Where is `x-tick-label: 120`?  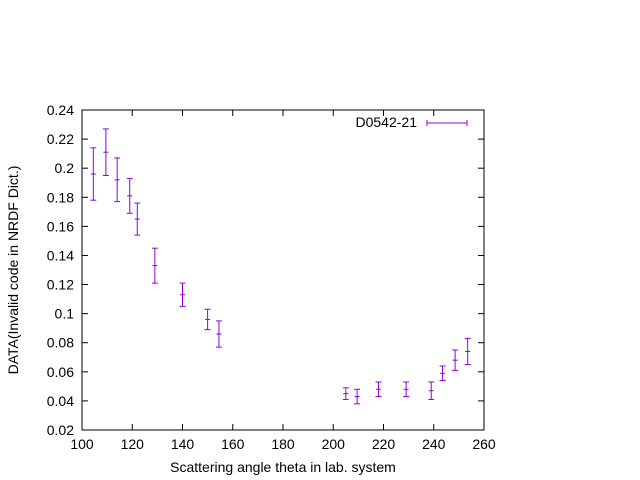 x-tick-label: 120 is located at coordinates (133, 444).